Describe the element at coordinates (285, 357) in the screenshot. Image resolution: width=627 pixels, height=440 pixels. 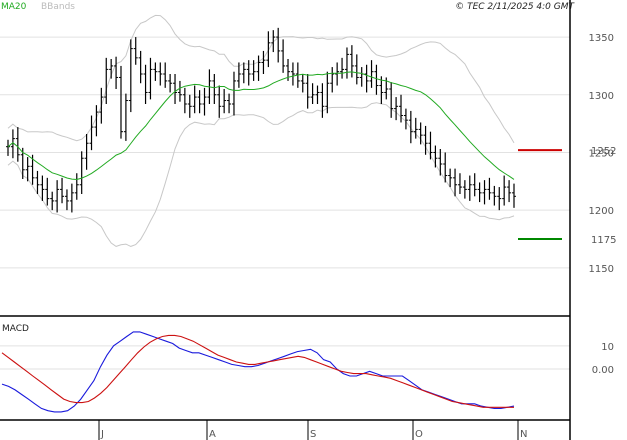
I see `macd-grid` at that location.